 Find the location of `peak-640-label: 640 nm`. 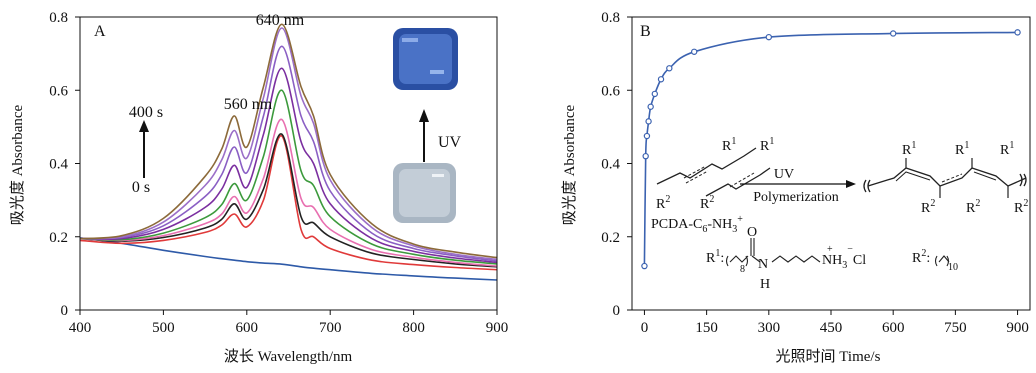

peak-640-label: 640 nm is located at coordinates (280, 20).